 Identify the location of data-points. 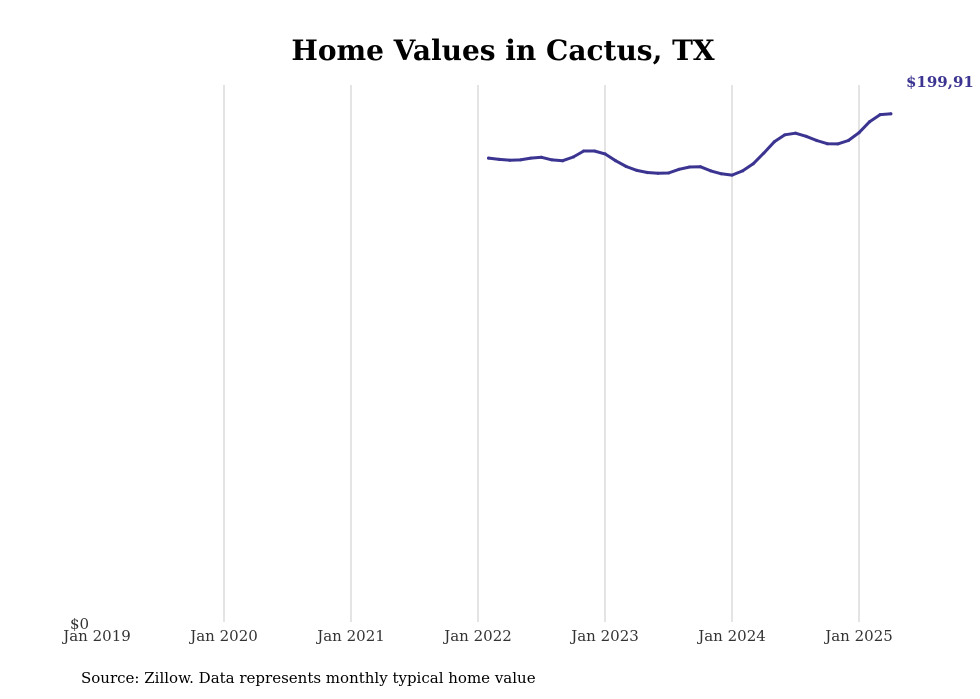
(690, 144).